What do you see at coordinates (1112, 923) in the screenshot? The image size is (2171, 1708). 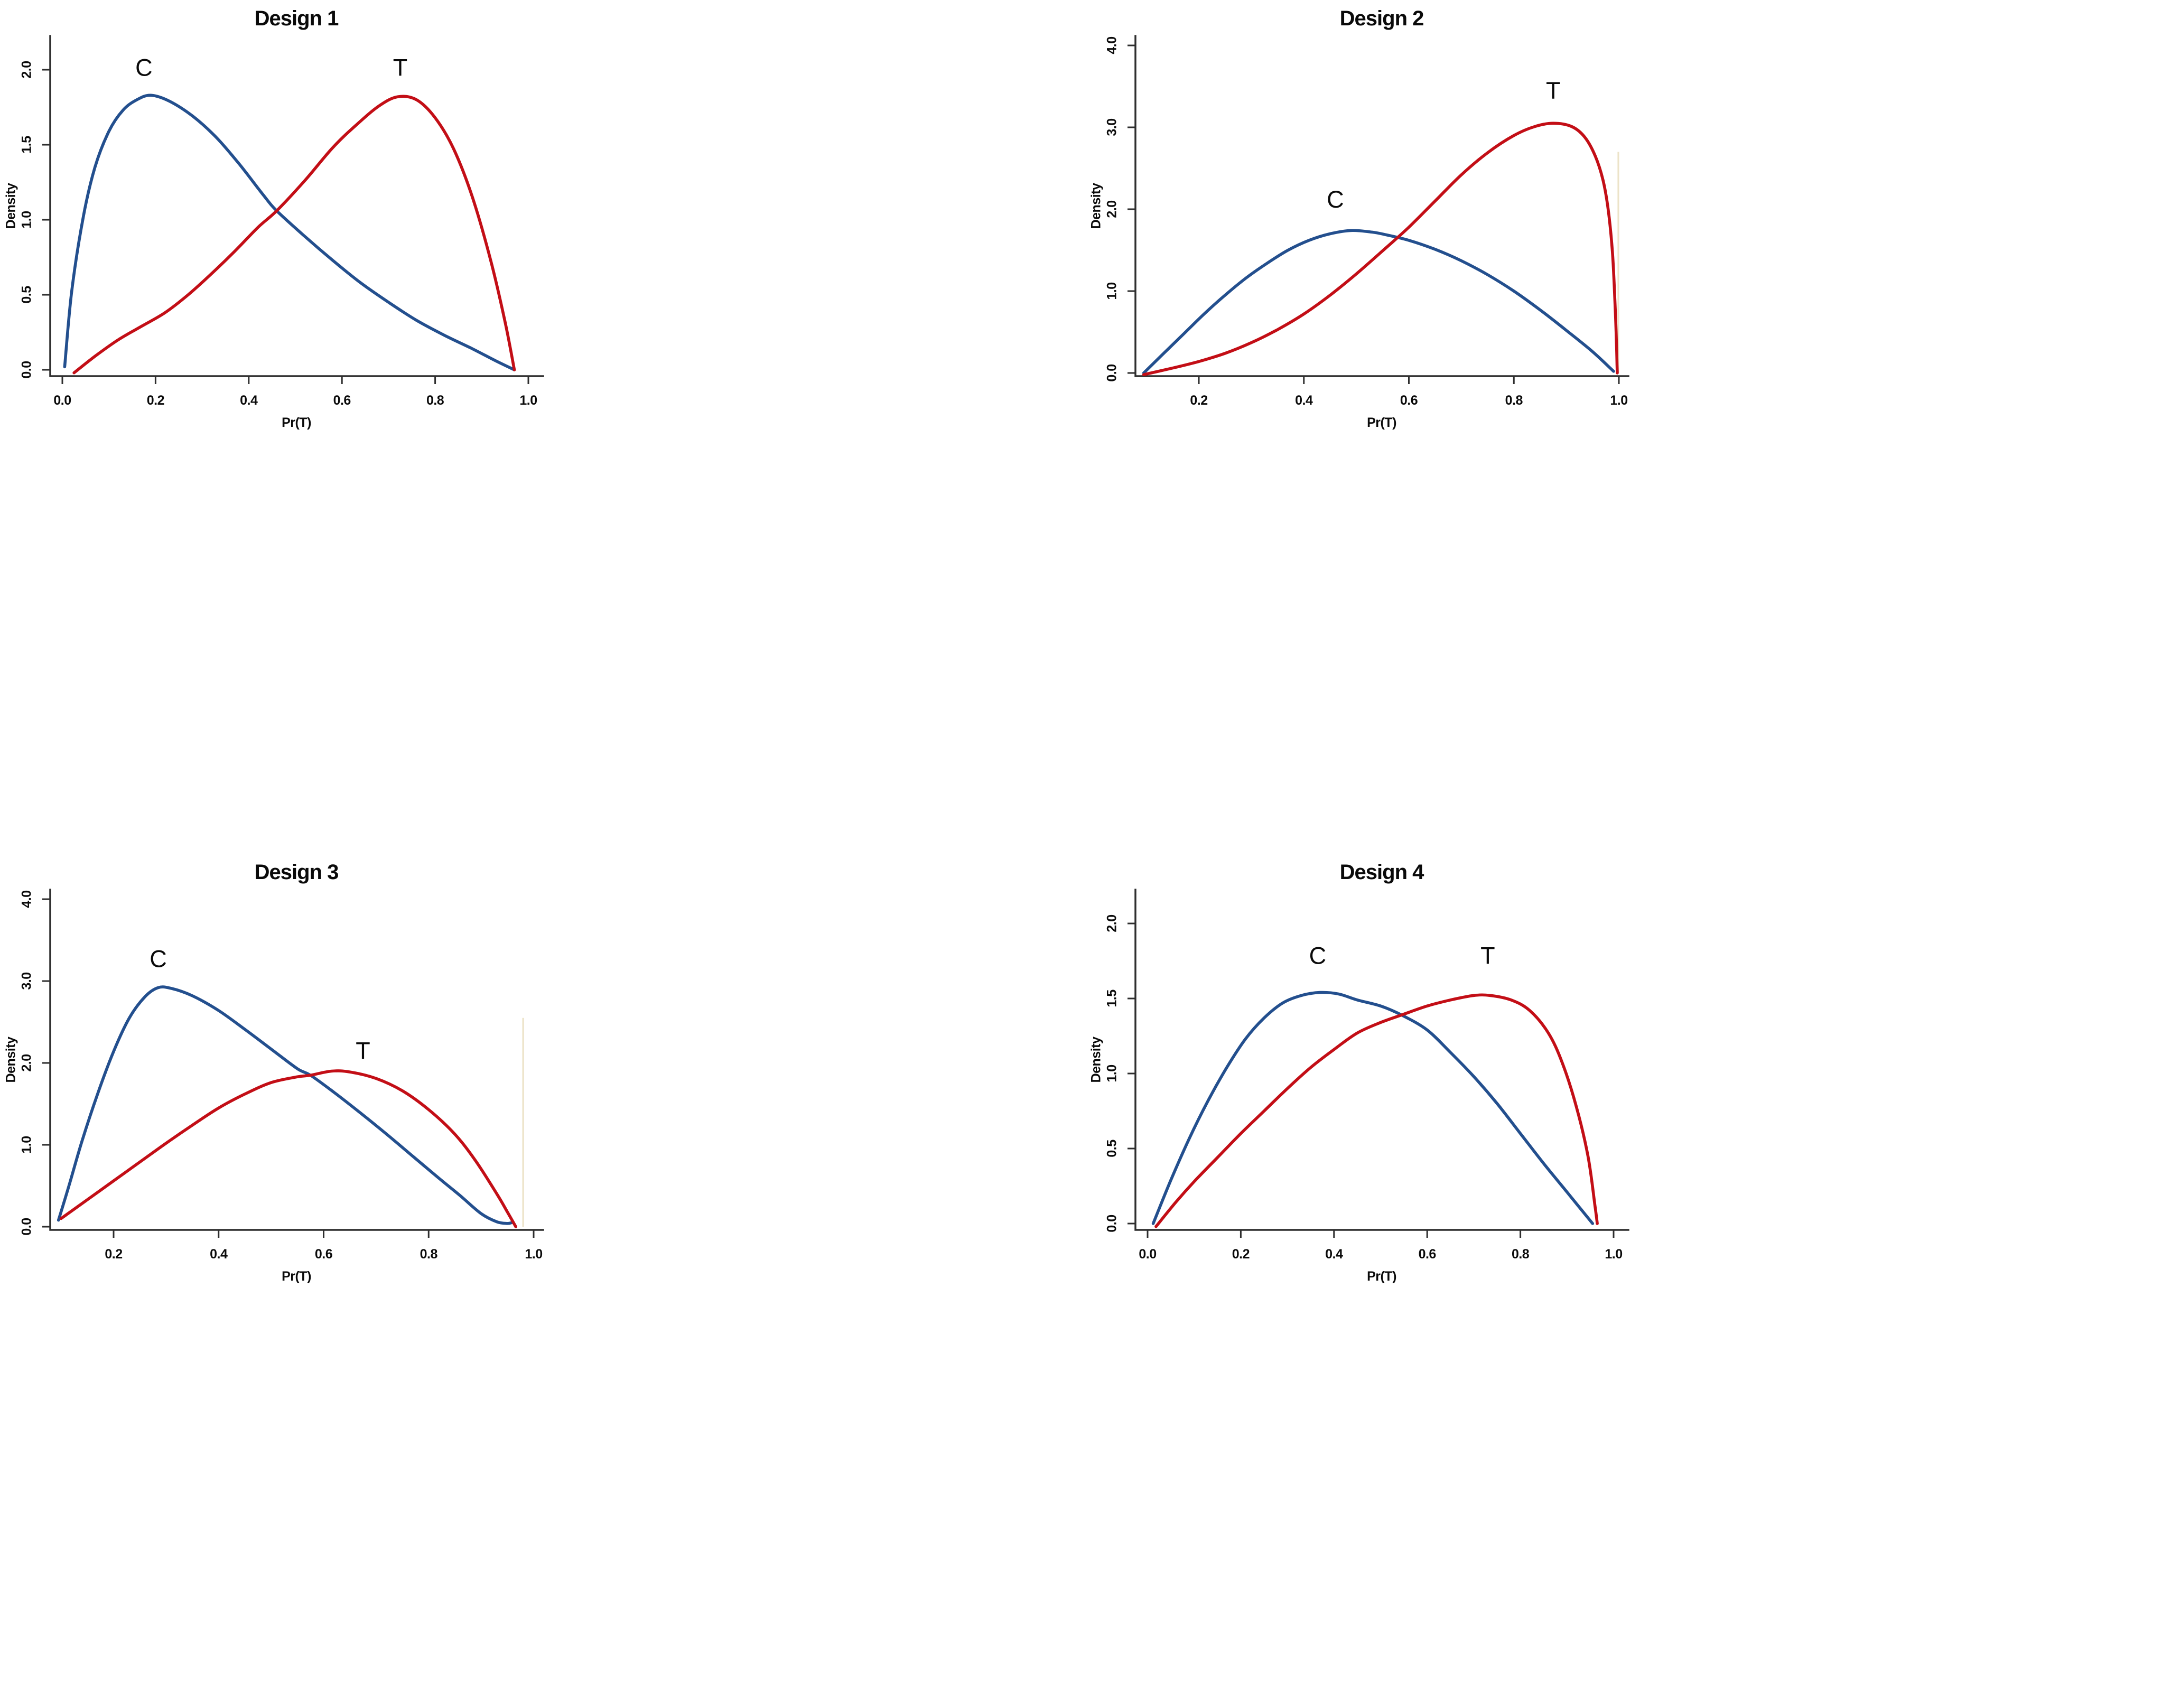 I see `design-4-y-tick-label: 2.0` at bounding box center [1112, 923].